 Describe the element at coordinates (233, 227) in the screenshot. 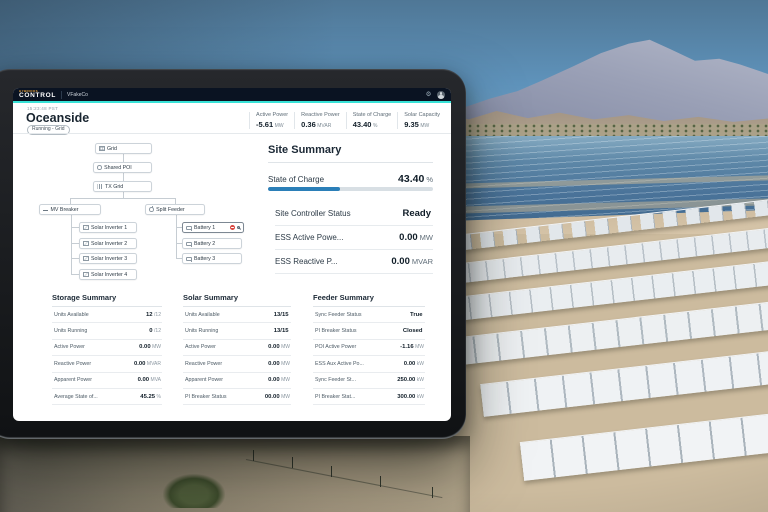

I see `alarm-icon` at that location.